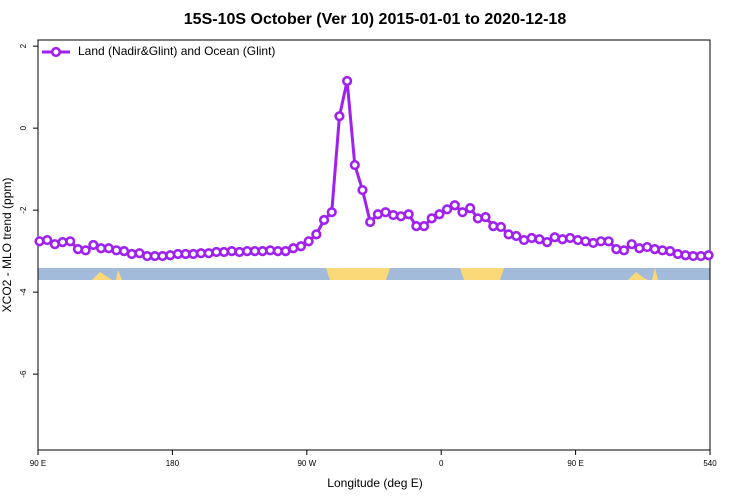 This screenshot has width=750, height=500. Describe the element at coordinates (23, 45) in the screenshot. I see `y-tick-label: 2` at that location.